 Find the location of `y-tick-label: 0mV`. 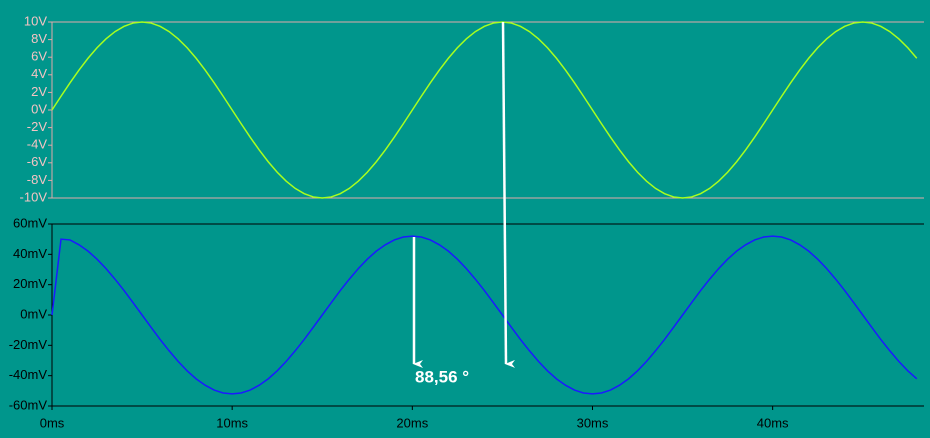

y-tick-label: 0mV is located at coordinates (33, 313).